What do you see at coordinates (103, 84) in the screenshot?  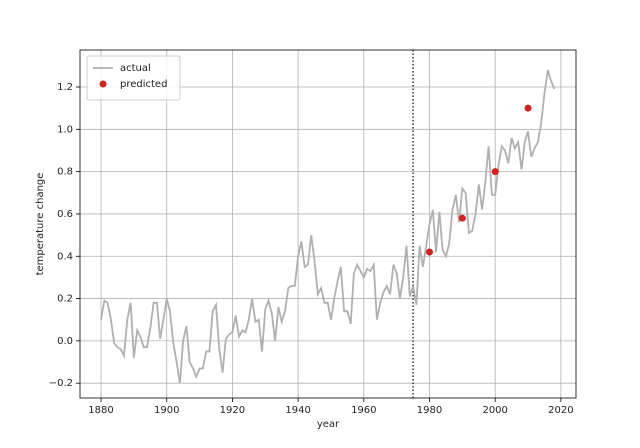 I see `legend-swatch` at bounding box center [103, 84].